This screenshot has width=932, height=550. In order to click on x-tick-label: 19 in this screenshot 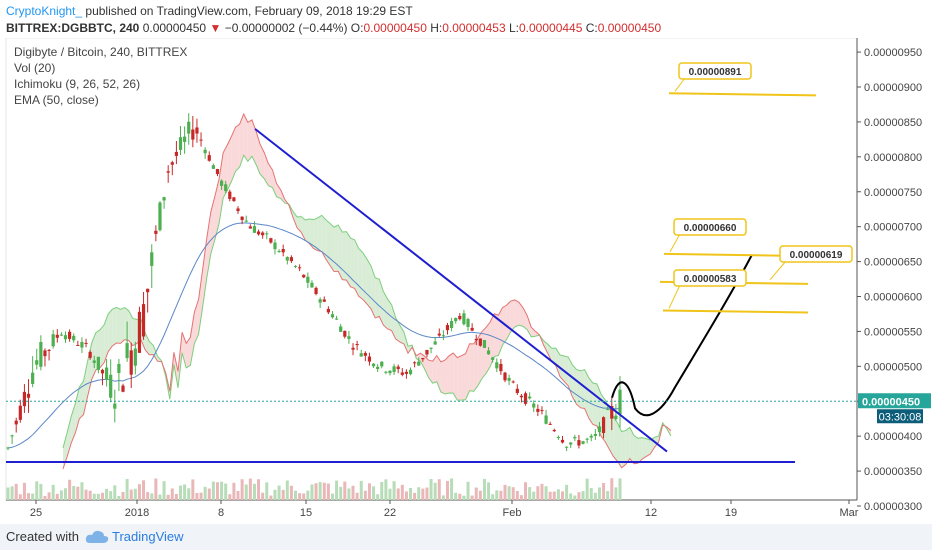, I will do `click(731, 513)`.